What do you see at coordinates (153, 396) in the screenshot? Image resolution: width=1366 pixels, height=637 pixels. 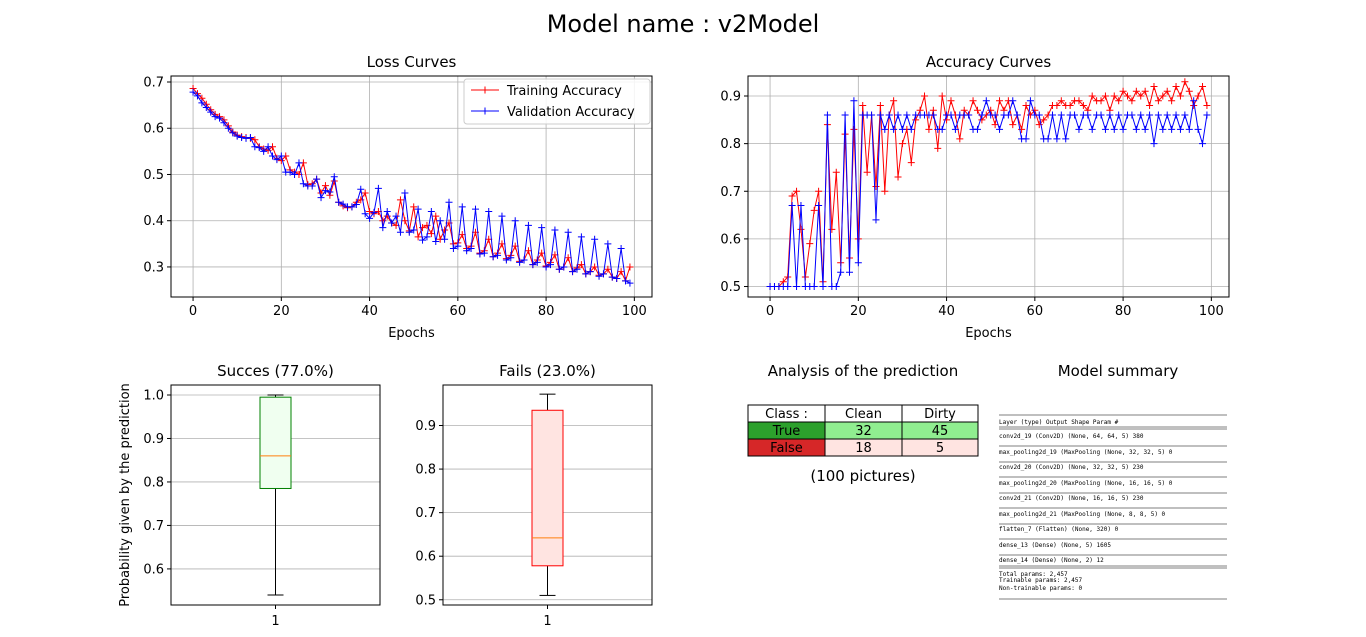 I see `y-tick-label: 1.0` at bounding box center [153, 396].